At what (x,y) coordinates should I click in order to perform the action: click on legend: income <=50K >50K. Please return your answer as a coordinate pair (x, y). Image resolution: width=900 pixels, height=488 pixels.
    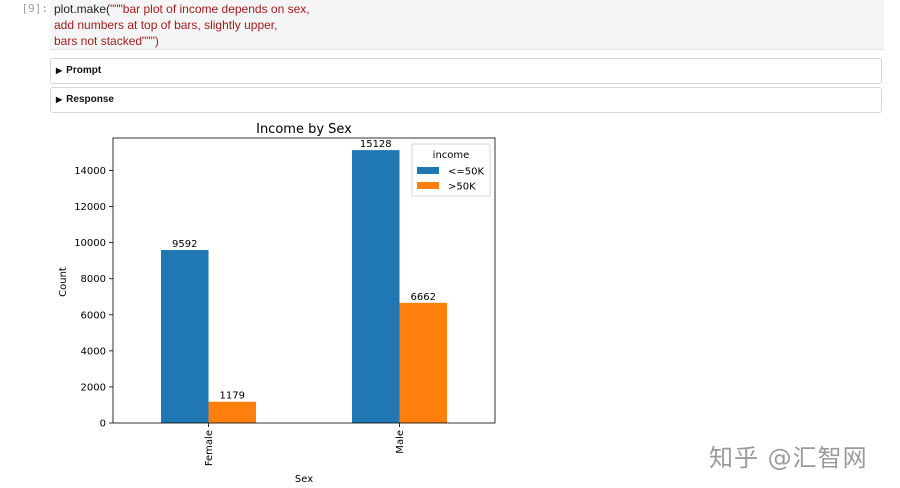
    Looking at the image, I should click on (451, 170).